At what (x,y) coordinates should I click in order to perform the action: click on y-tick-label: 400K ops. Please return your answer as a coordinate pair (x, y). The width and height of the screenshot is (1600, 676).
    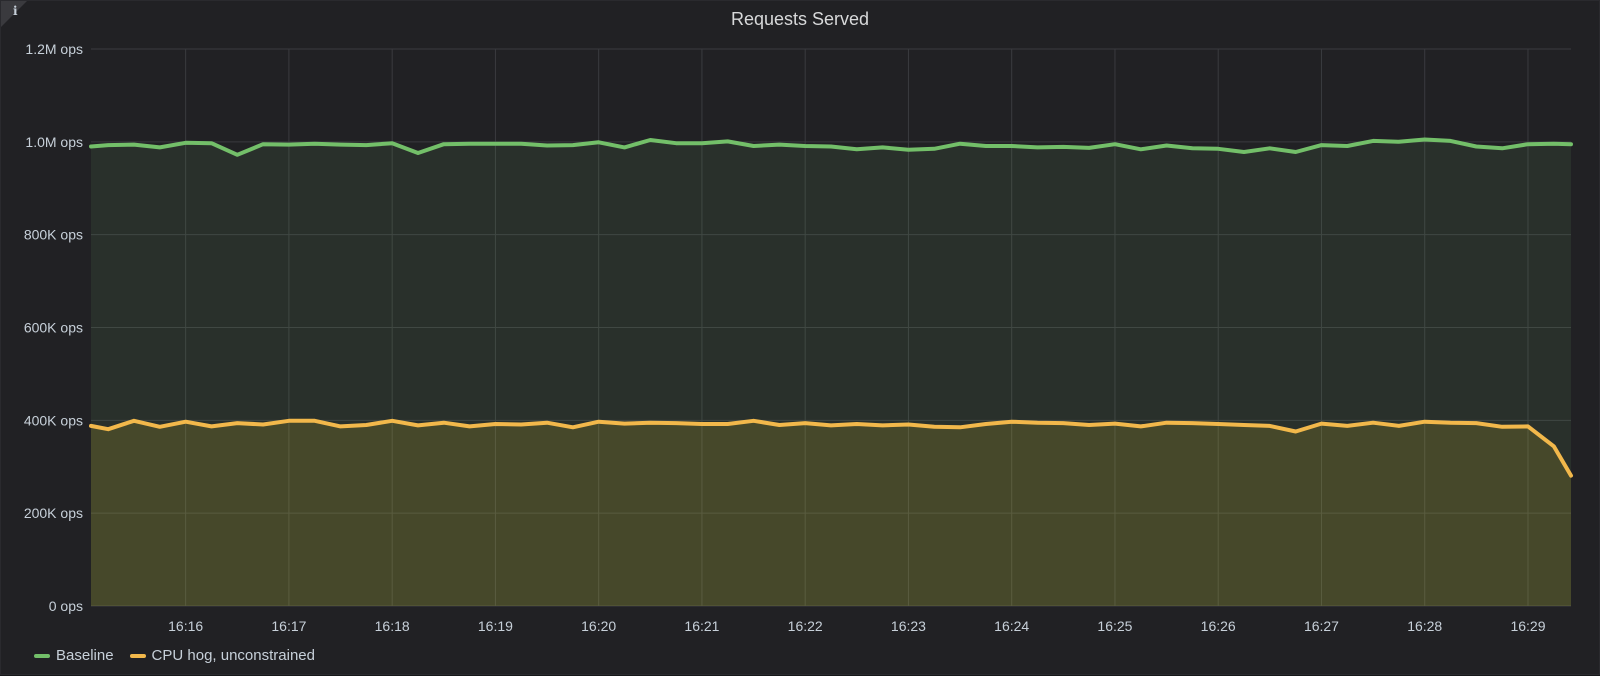
    Looking at the image, I should click on (53, 420).